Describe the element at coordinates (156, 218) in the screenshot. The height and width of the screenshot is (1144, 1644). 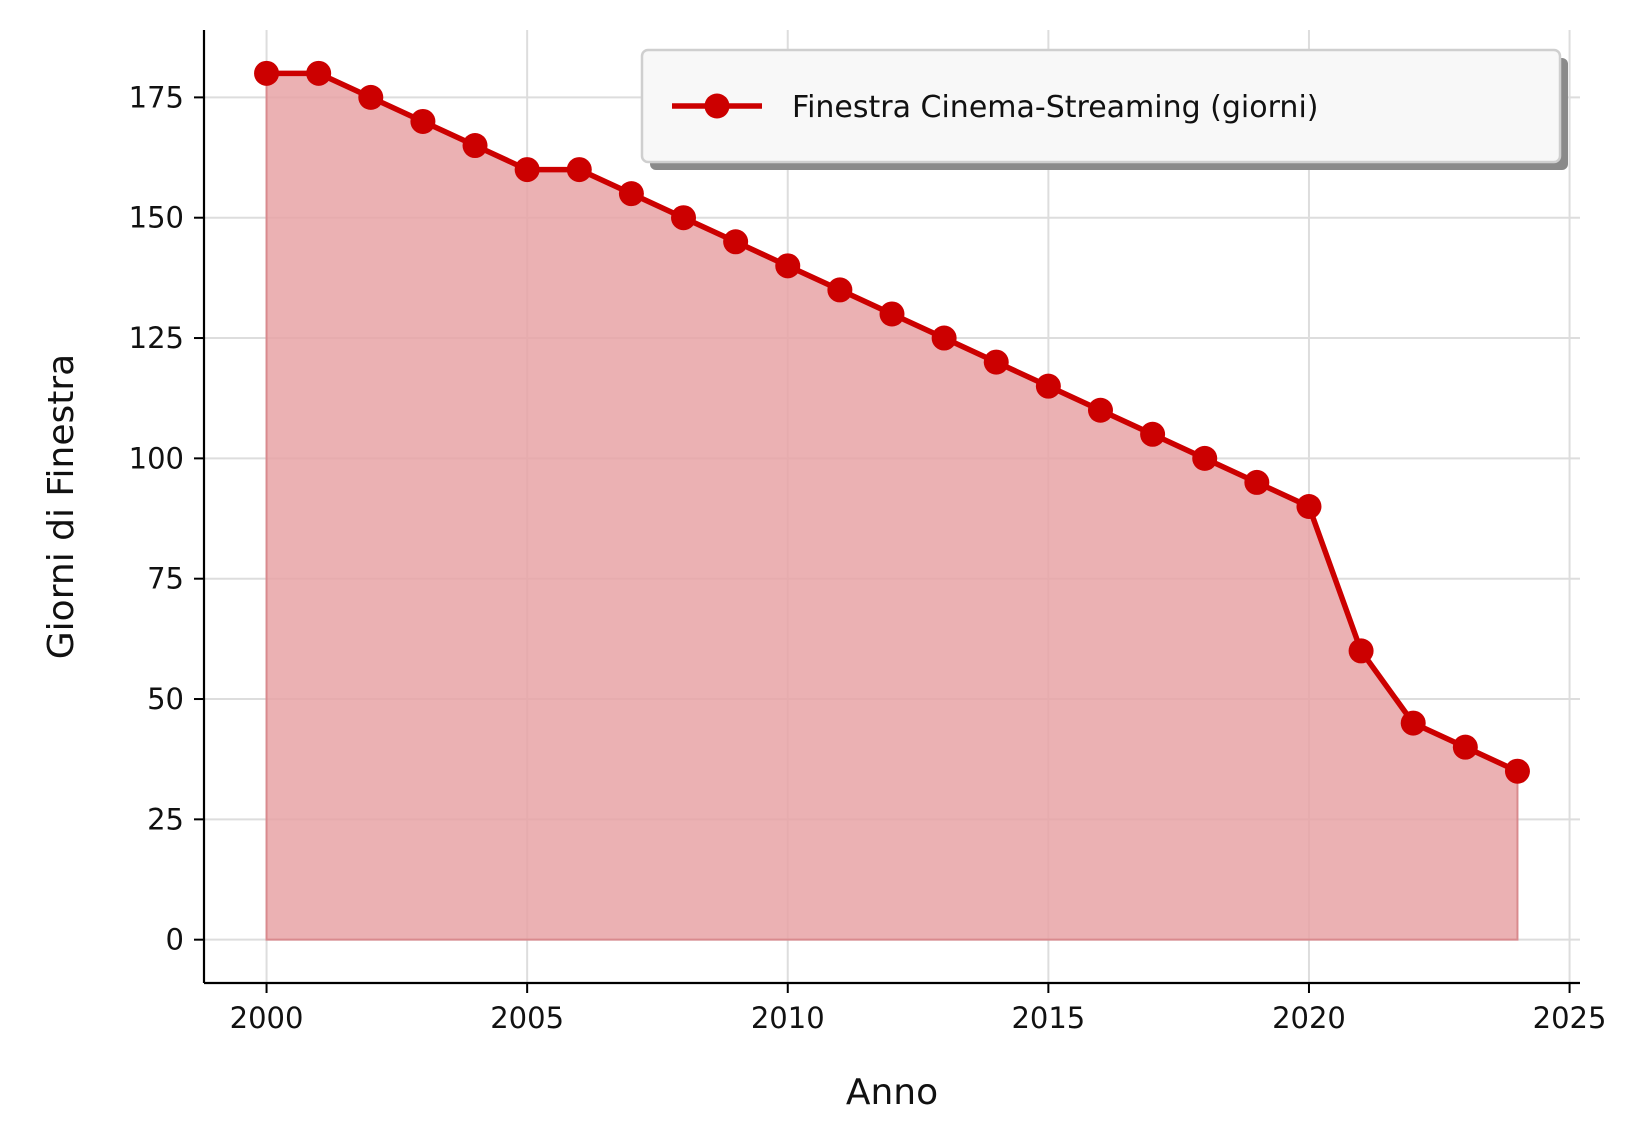
I see `y-tick-label: 150` at that location.